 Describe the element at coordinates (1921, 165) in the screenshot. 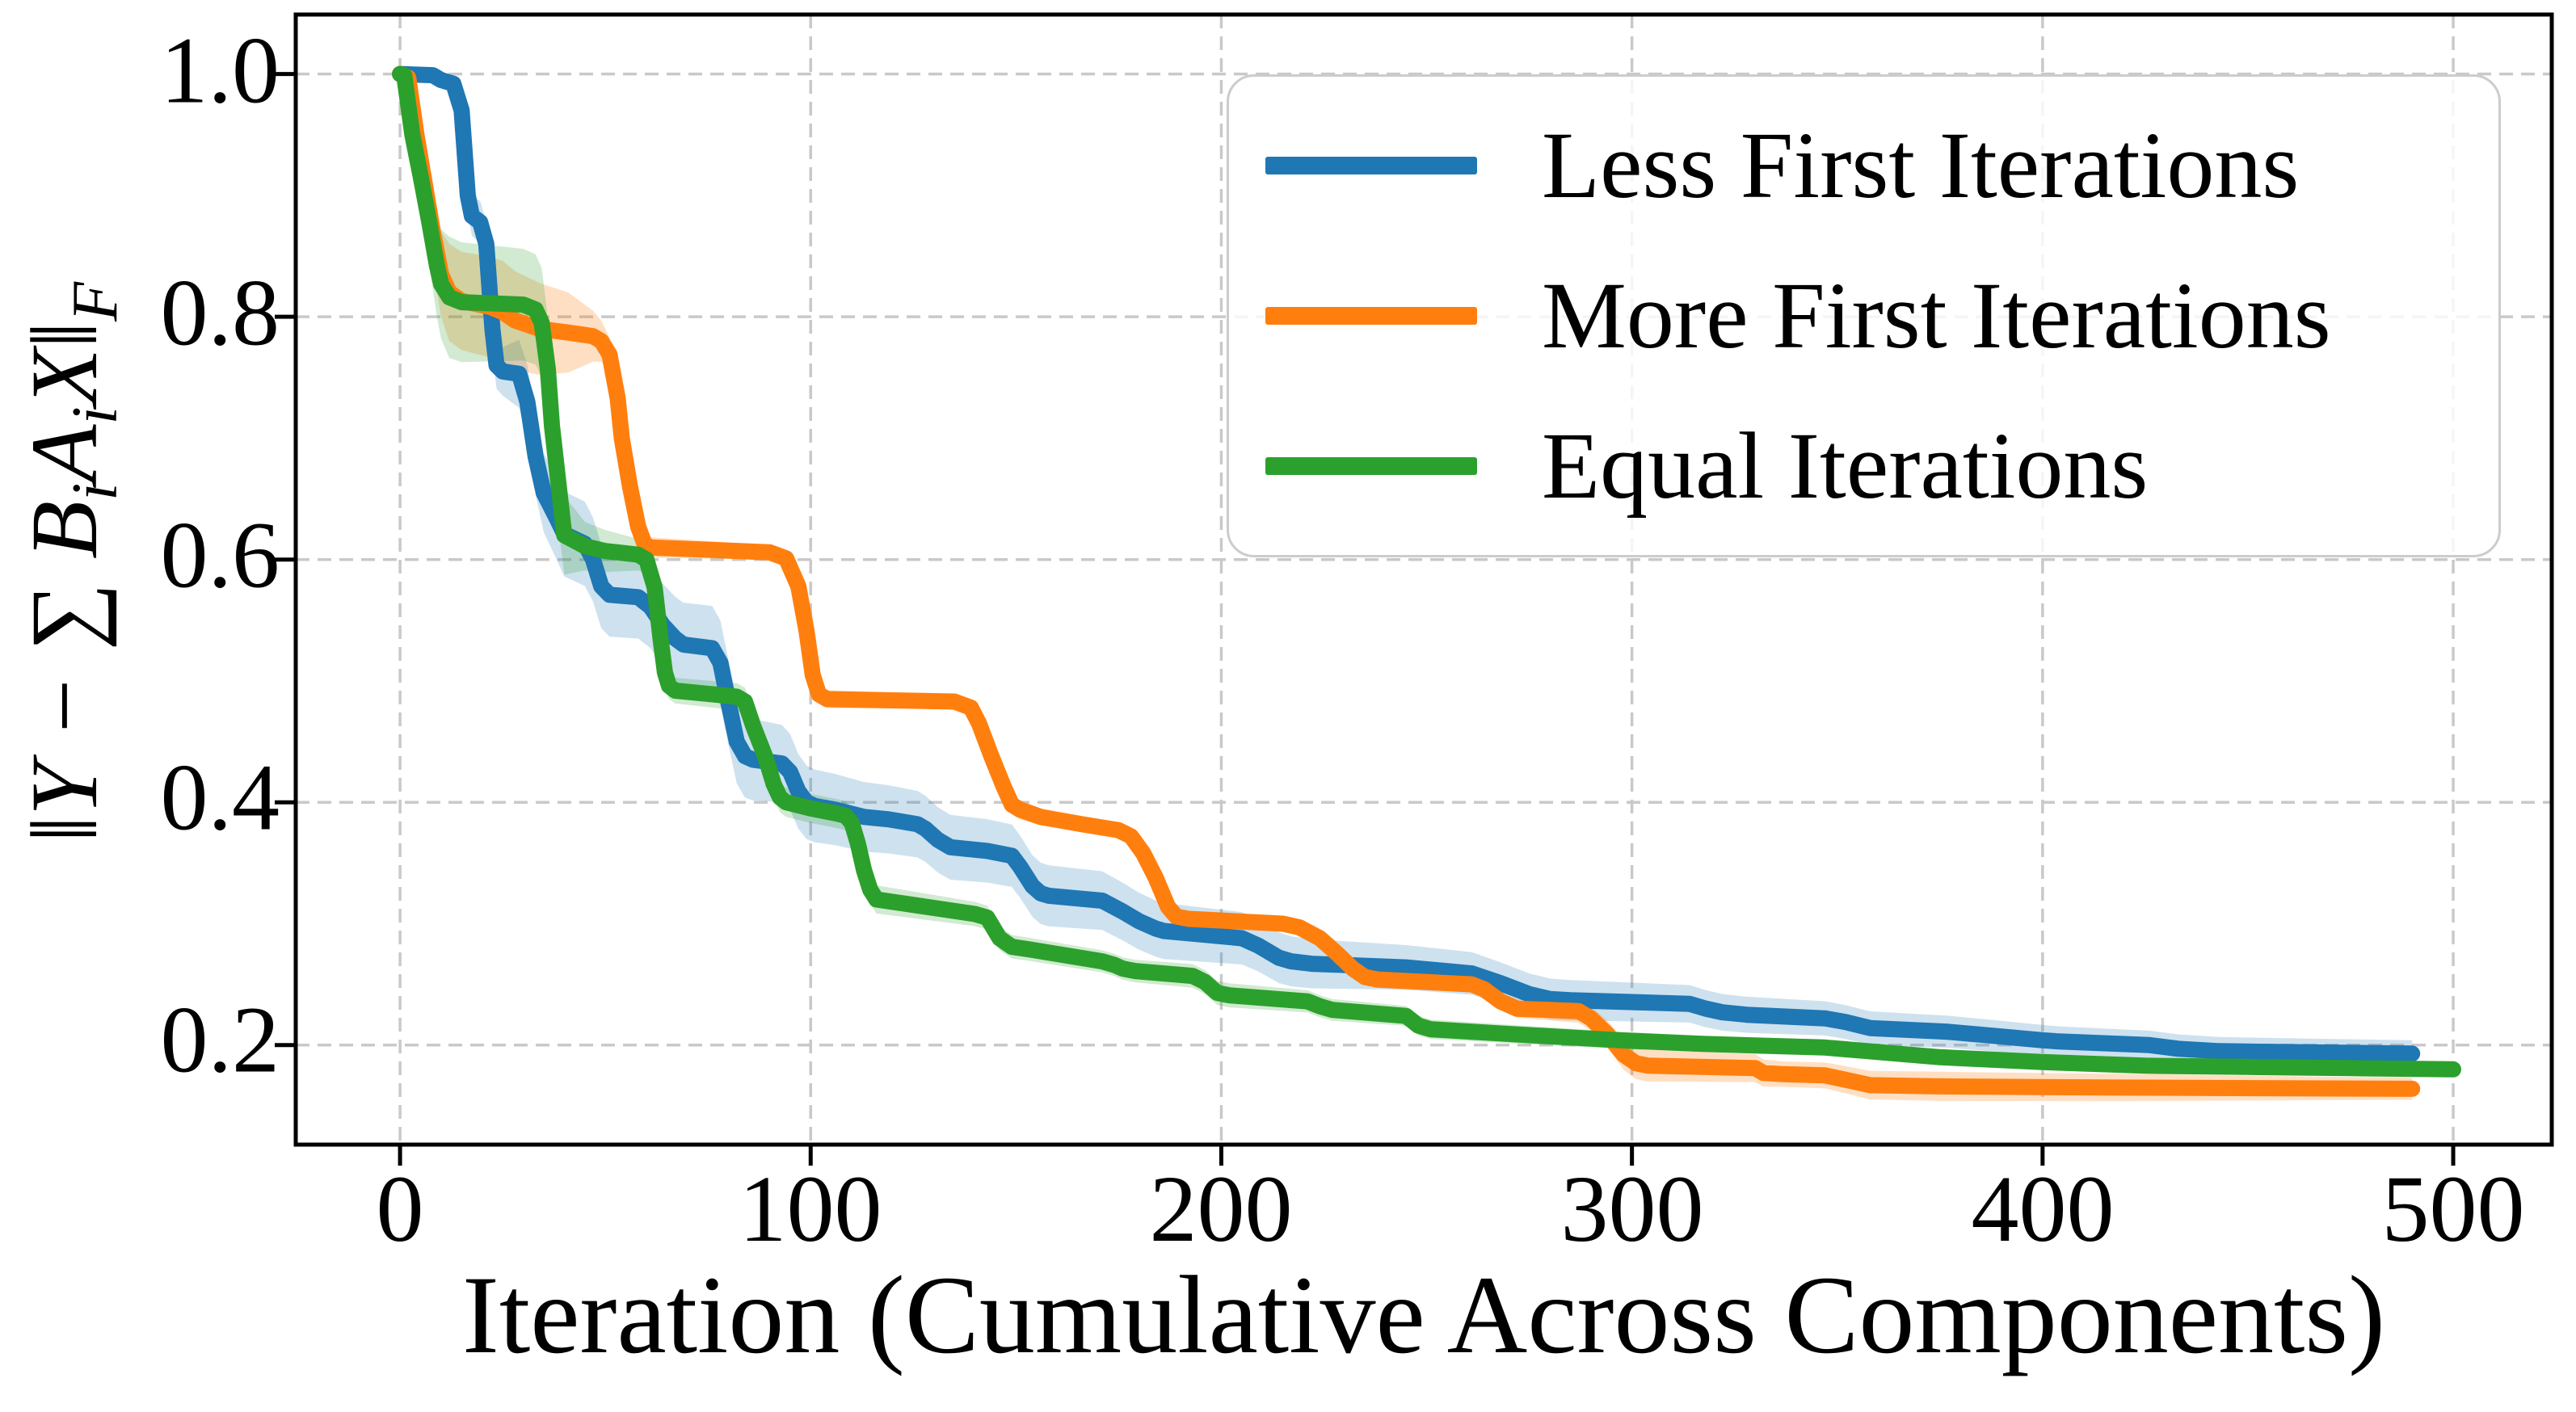

I see `legend-label: Less First Iterations` at that location.